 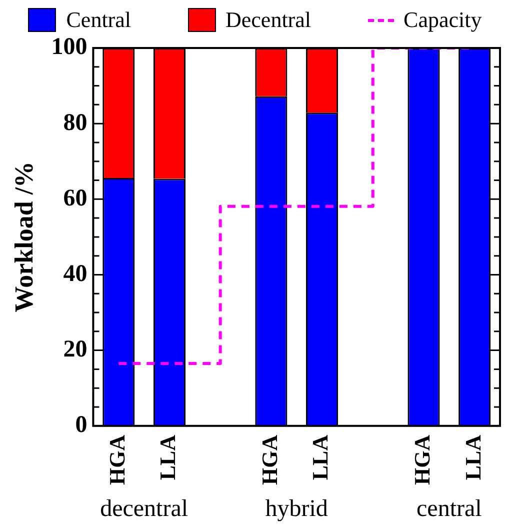 I want to click on y-tick-label: 60, so click(x=75, y=198).